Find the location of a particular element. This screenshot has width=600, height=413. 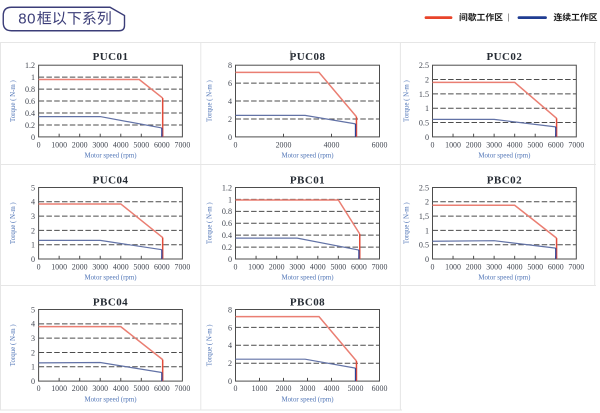

svg-text: 0.8 is located at coordinates (30, 89).